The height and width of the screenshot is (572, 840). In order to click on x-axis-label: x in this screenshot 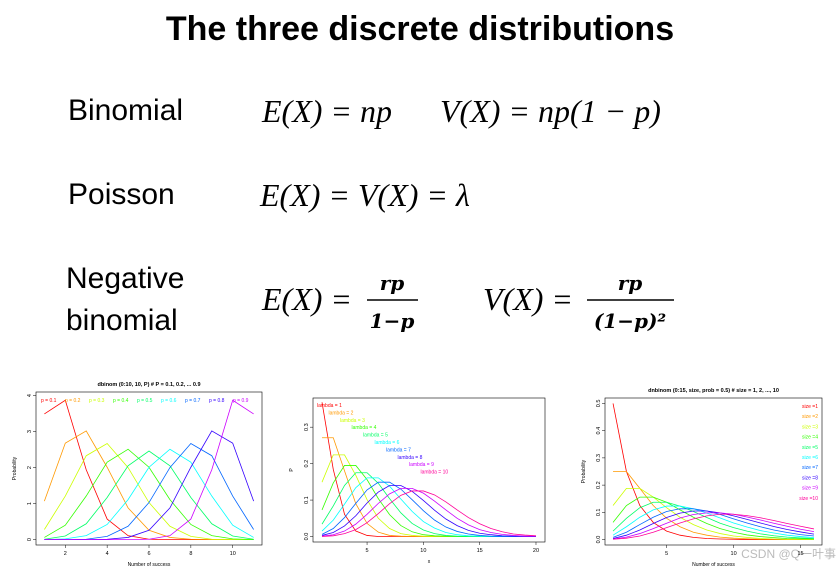, I will do `click(429, 562)`.